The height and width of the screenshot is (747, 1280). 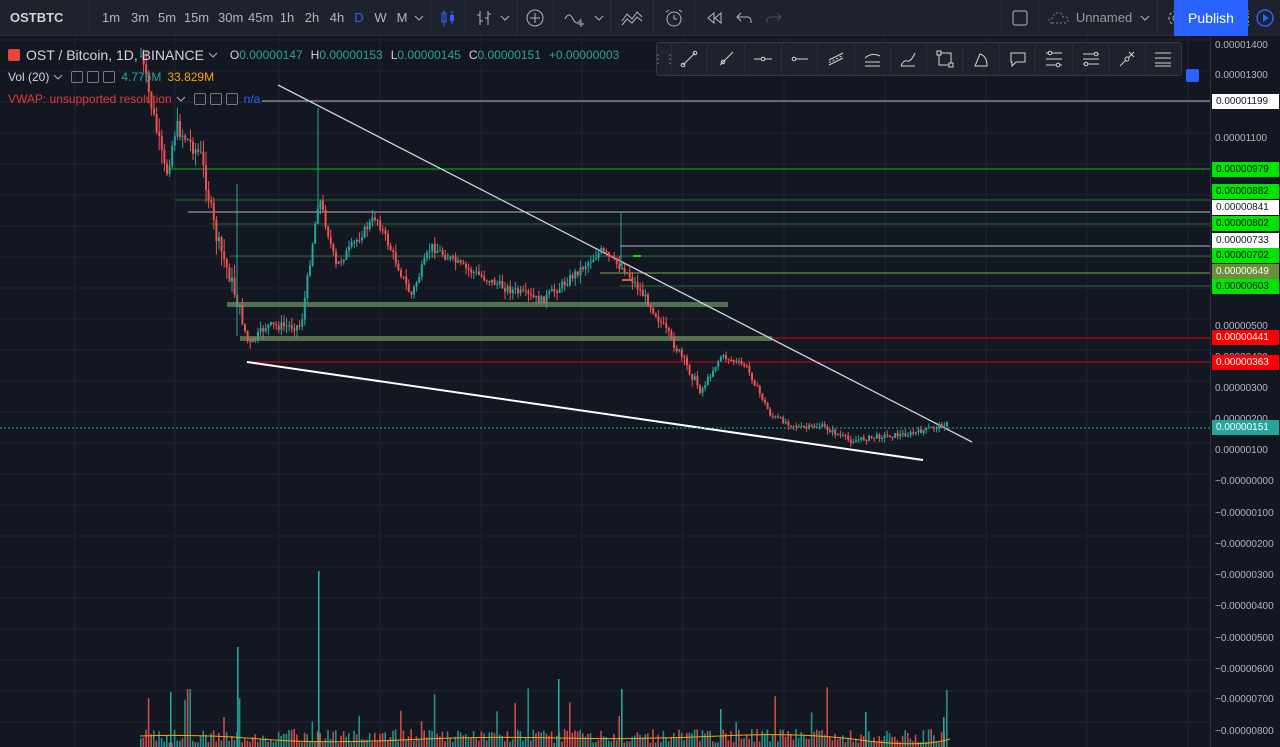 I want to click on symbol-search: OSTBTC, so click(x=45, y=18).